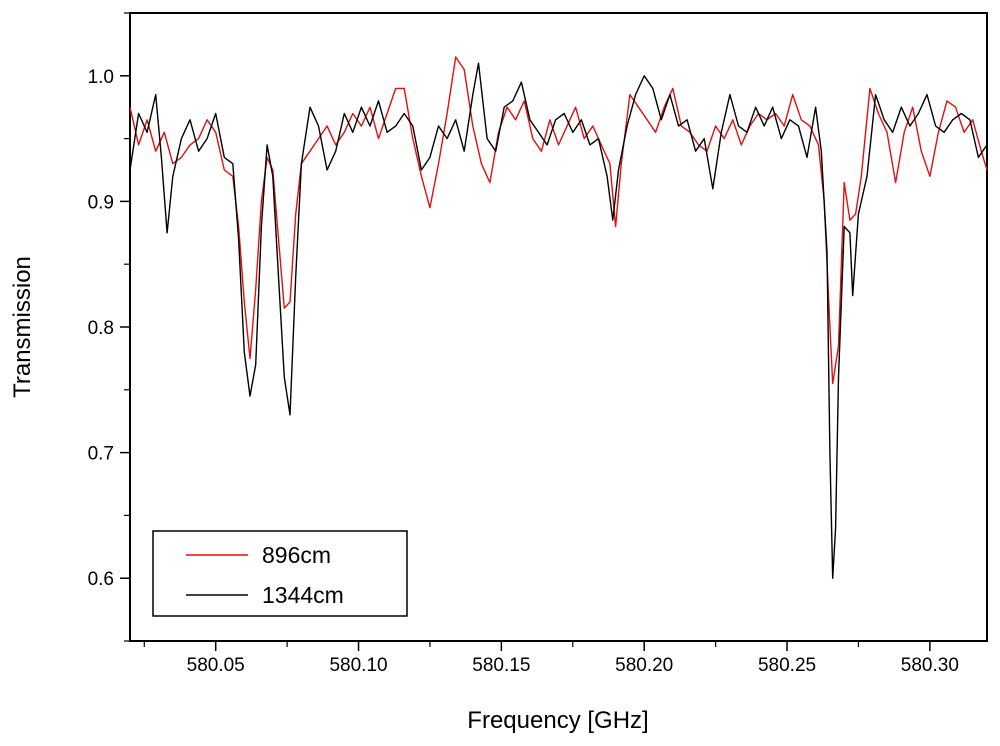 The width and height of the screenshot is (1000, 746). Describe the element at coordinates (101, 77) in the screenshot. I see `y-tick-label: 1.0` at that location.